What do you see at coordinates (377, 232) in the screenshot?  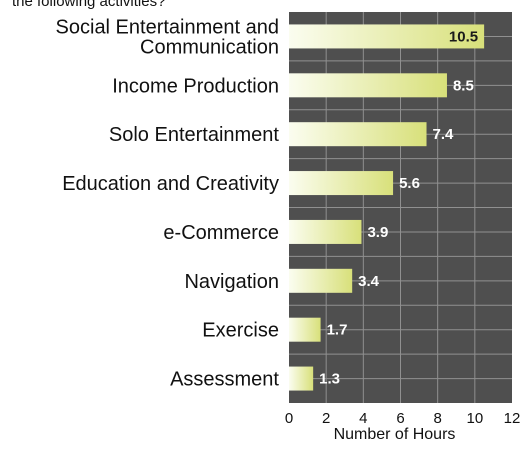 I see `data-label: 3.9` at bounding box center [377, 232].